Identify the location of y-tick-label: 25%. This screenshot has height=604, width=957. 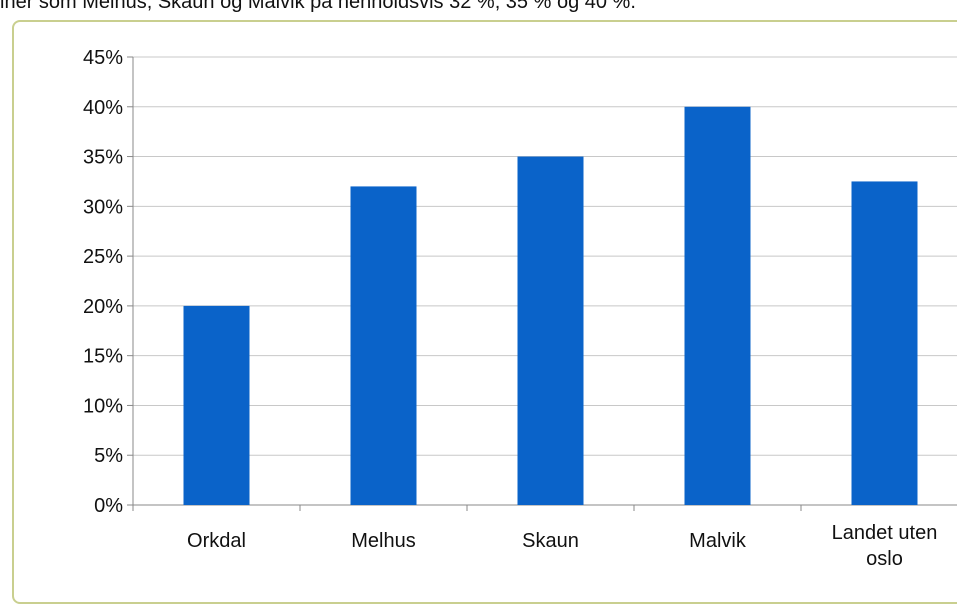
(103, 257).